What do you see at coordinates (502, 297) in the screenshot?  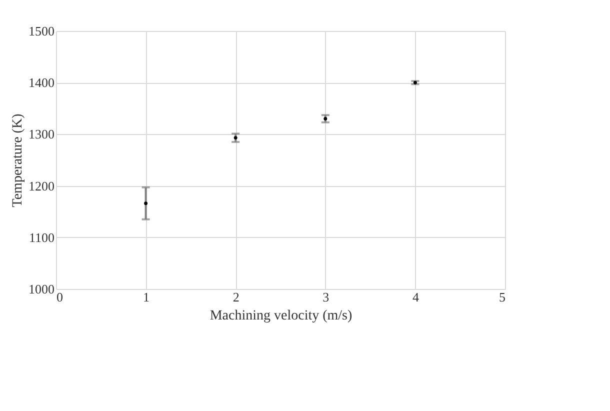 I see `x-tick-label: 5` at bounding box center [502, 297].